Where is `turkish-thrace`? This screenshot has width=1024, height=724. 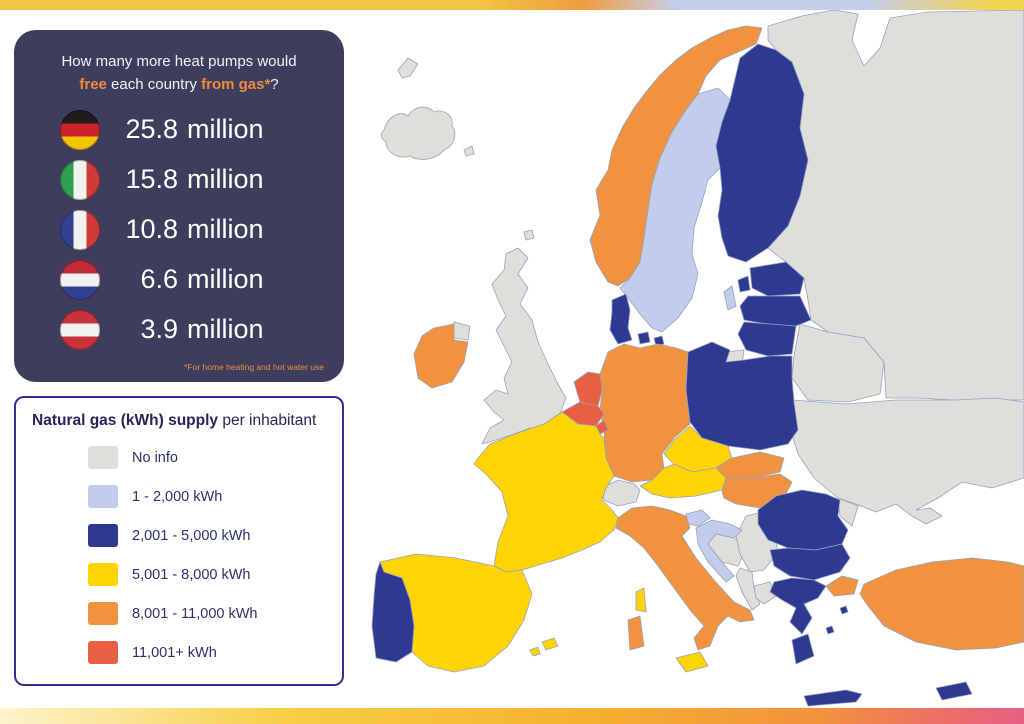 turkish-thrace is located at coordinates (842, 586).